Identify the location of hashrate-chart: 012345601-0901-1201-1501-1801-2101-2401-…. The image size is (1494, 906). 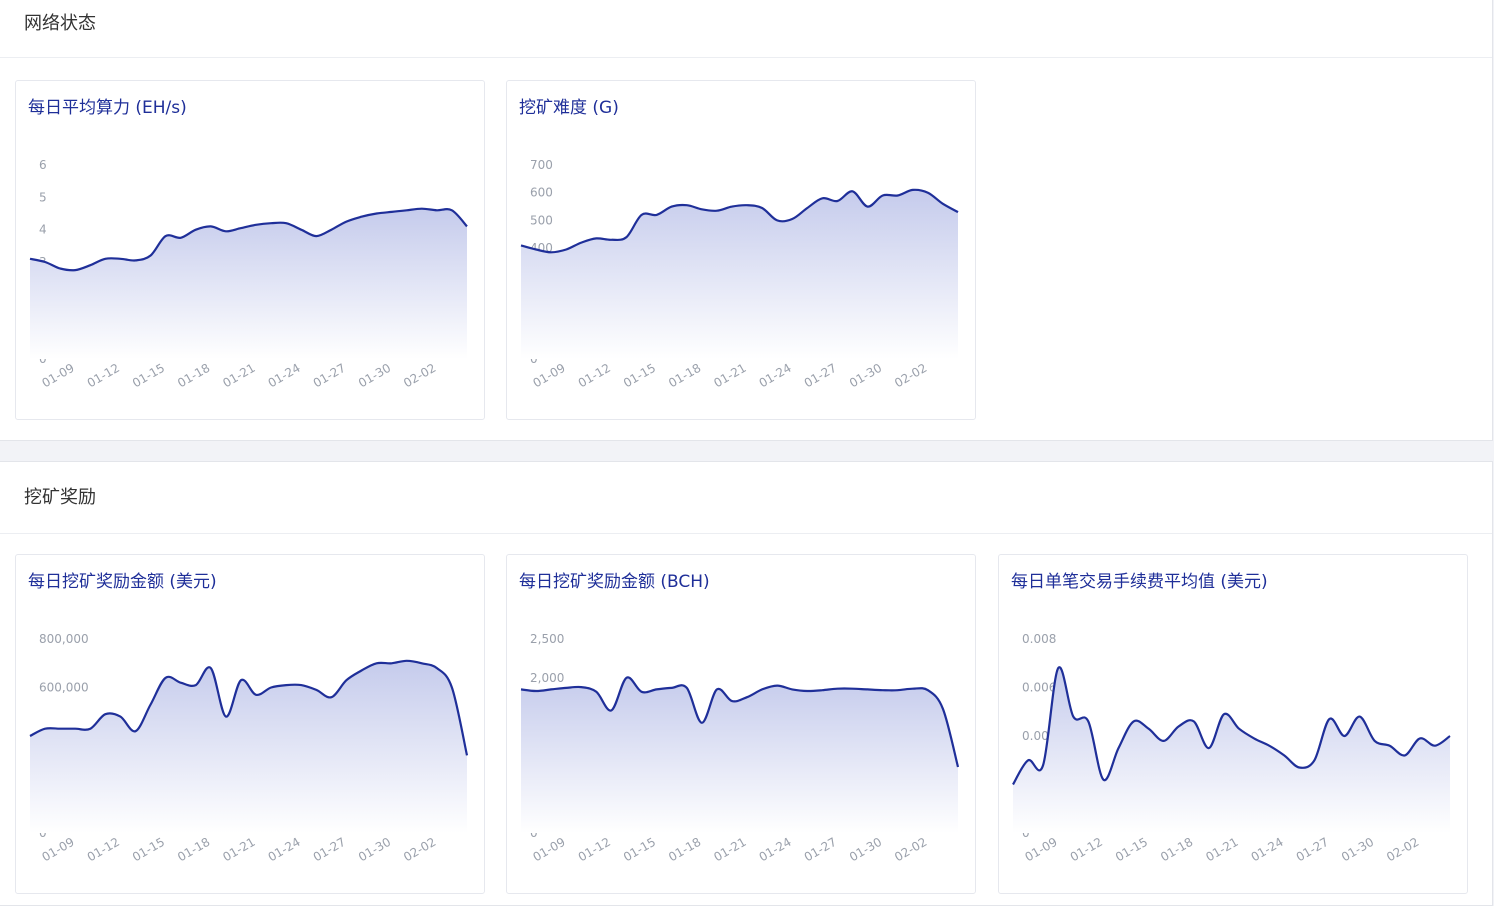
(248, 274).